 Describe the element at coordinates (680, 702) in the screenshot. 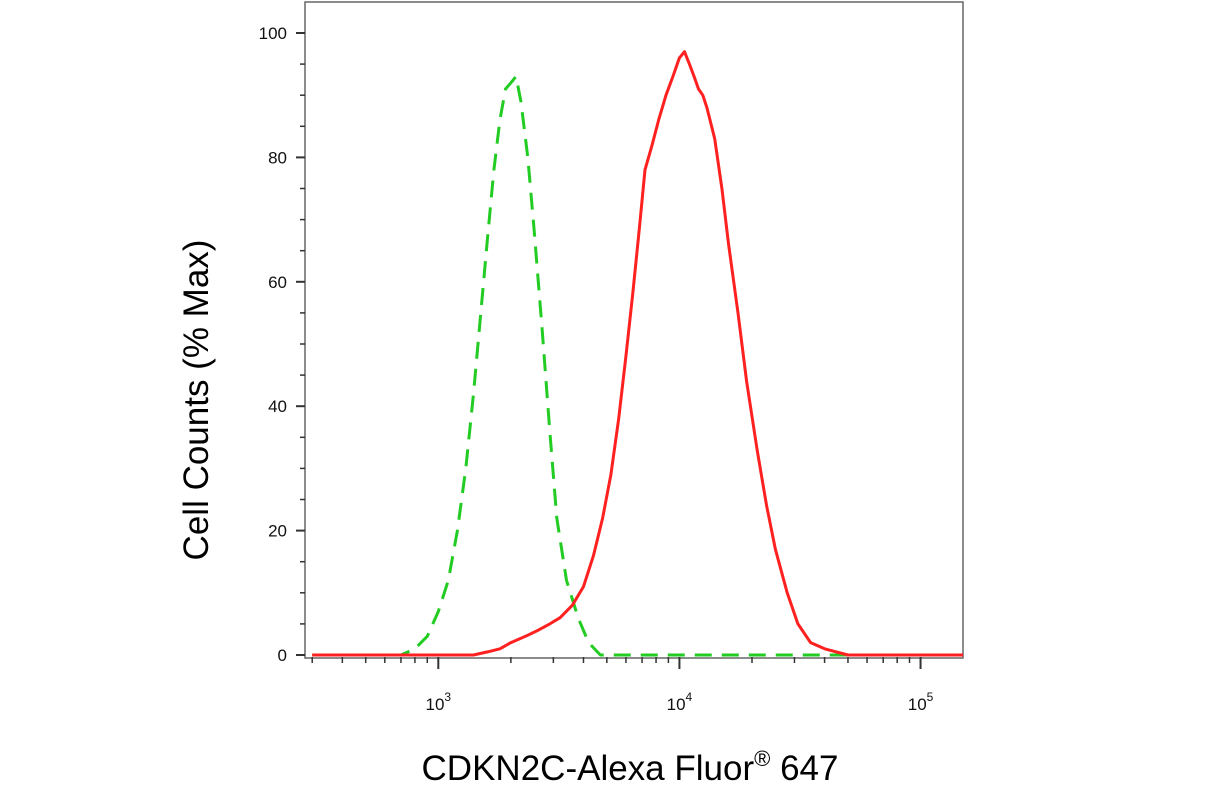

I see `x-tick-label: 10⁴` at that location.